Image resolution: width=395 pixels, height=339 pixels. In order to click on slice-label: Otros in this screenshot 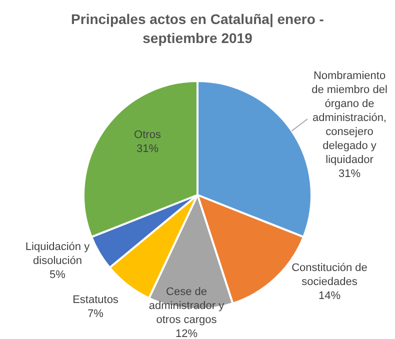, I will do `click(148, 135)`.